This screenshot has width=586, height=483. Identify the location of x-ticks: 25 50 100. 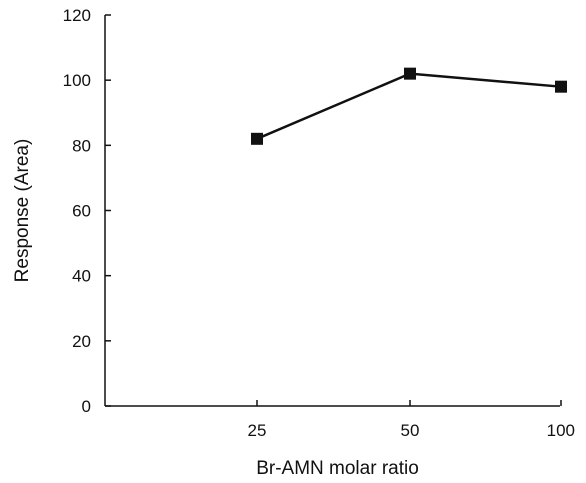
(411, 420).